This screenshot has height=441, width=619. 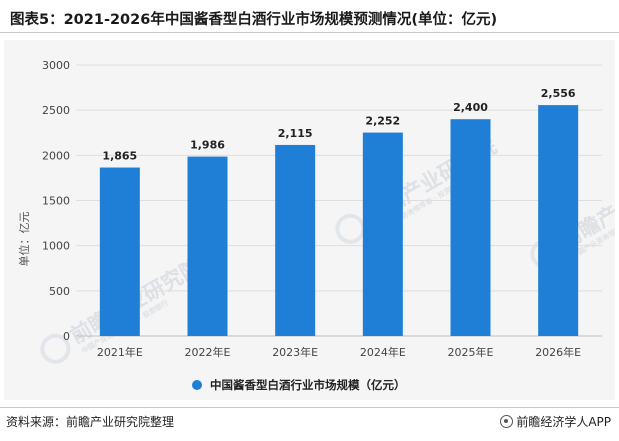 I want to click on y-tick-label: 0, so click(x=66, y=336).